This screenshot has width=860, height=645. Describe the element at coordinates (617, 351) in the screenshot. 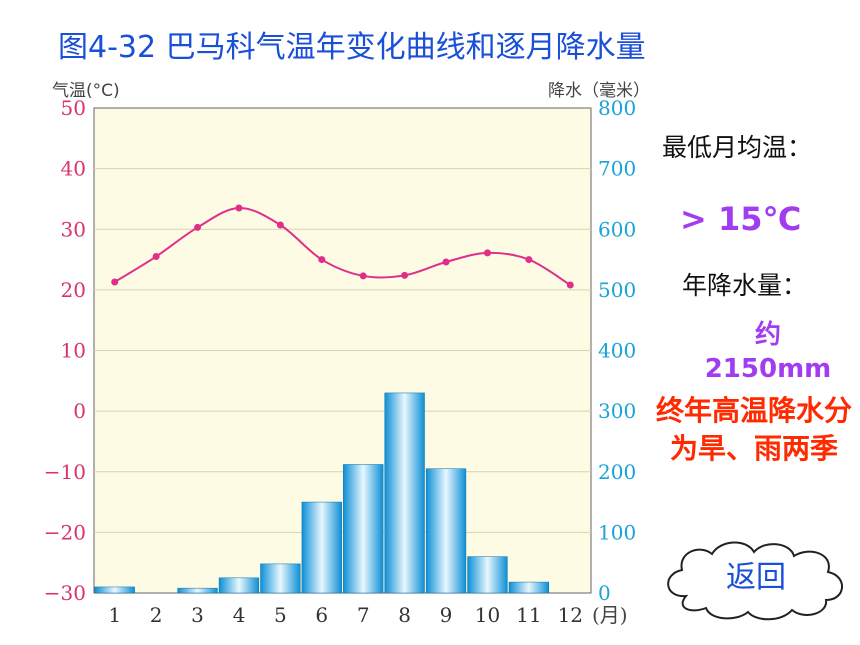

I see `precip-tick-label: 400` at that location.